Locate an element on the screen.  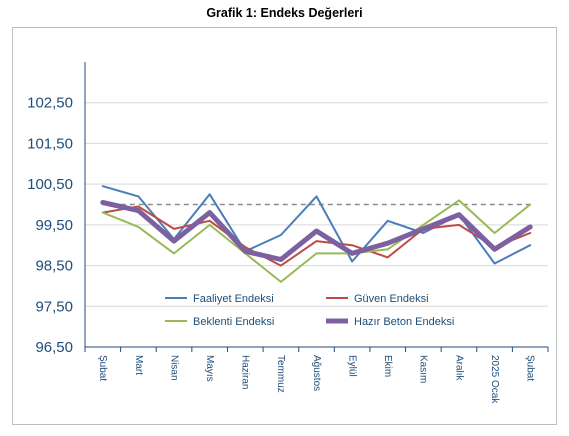
x-tick-label: Ekim is located at coordinates (387, 366).